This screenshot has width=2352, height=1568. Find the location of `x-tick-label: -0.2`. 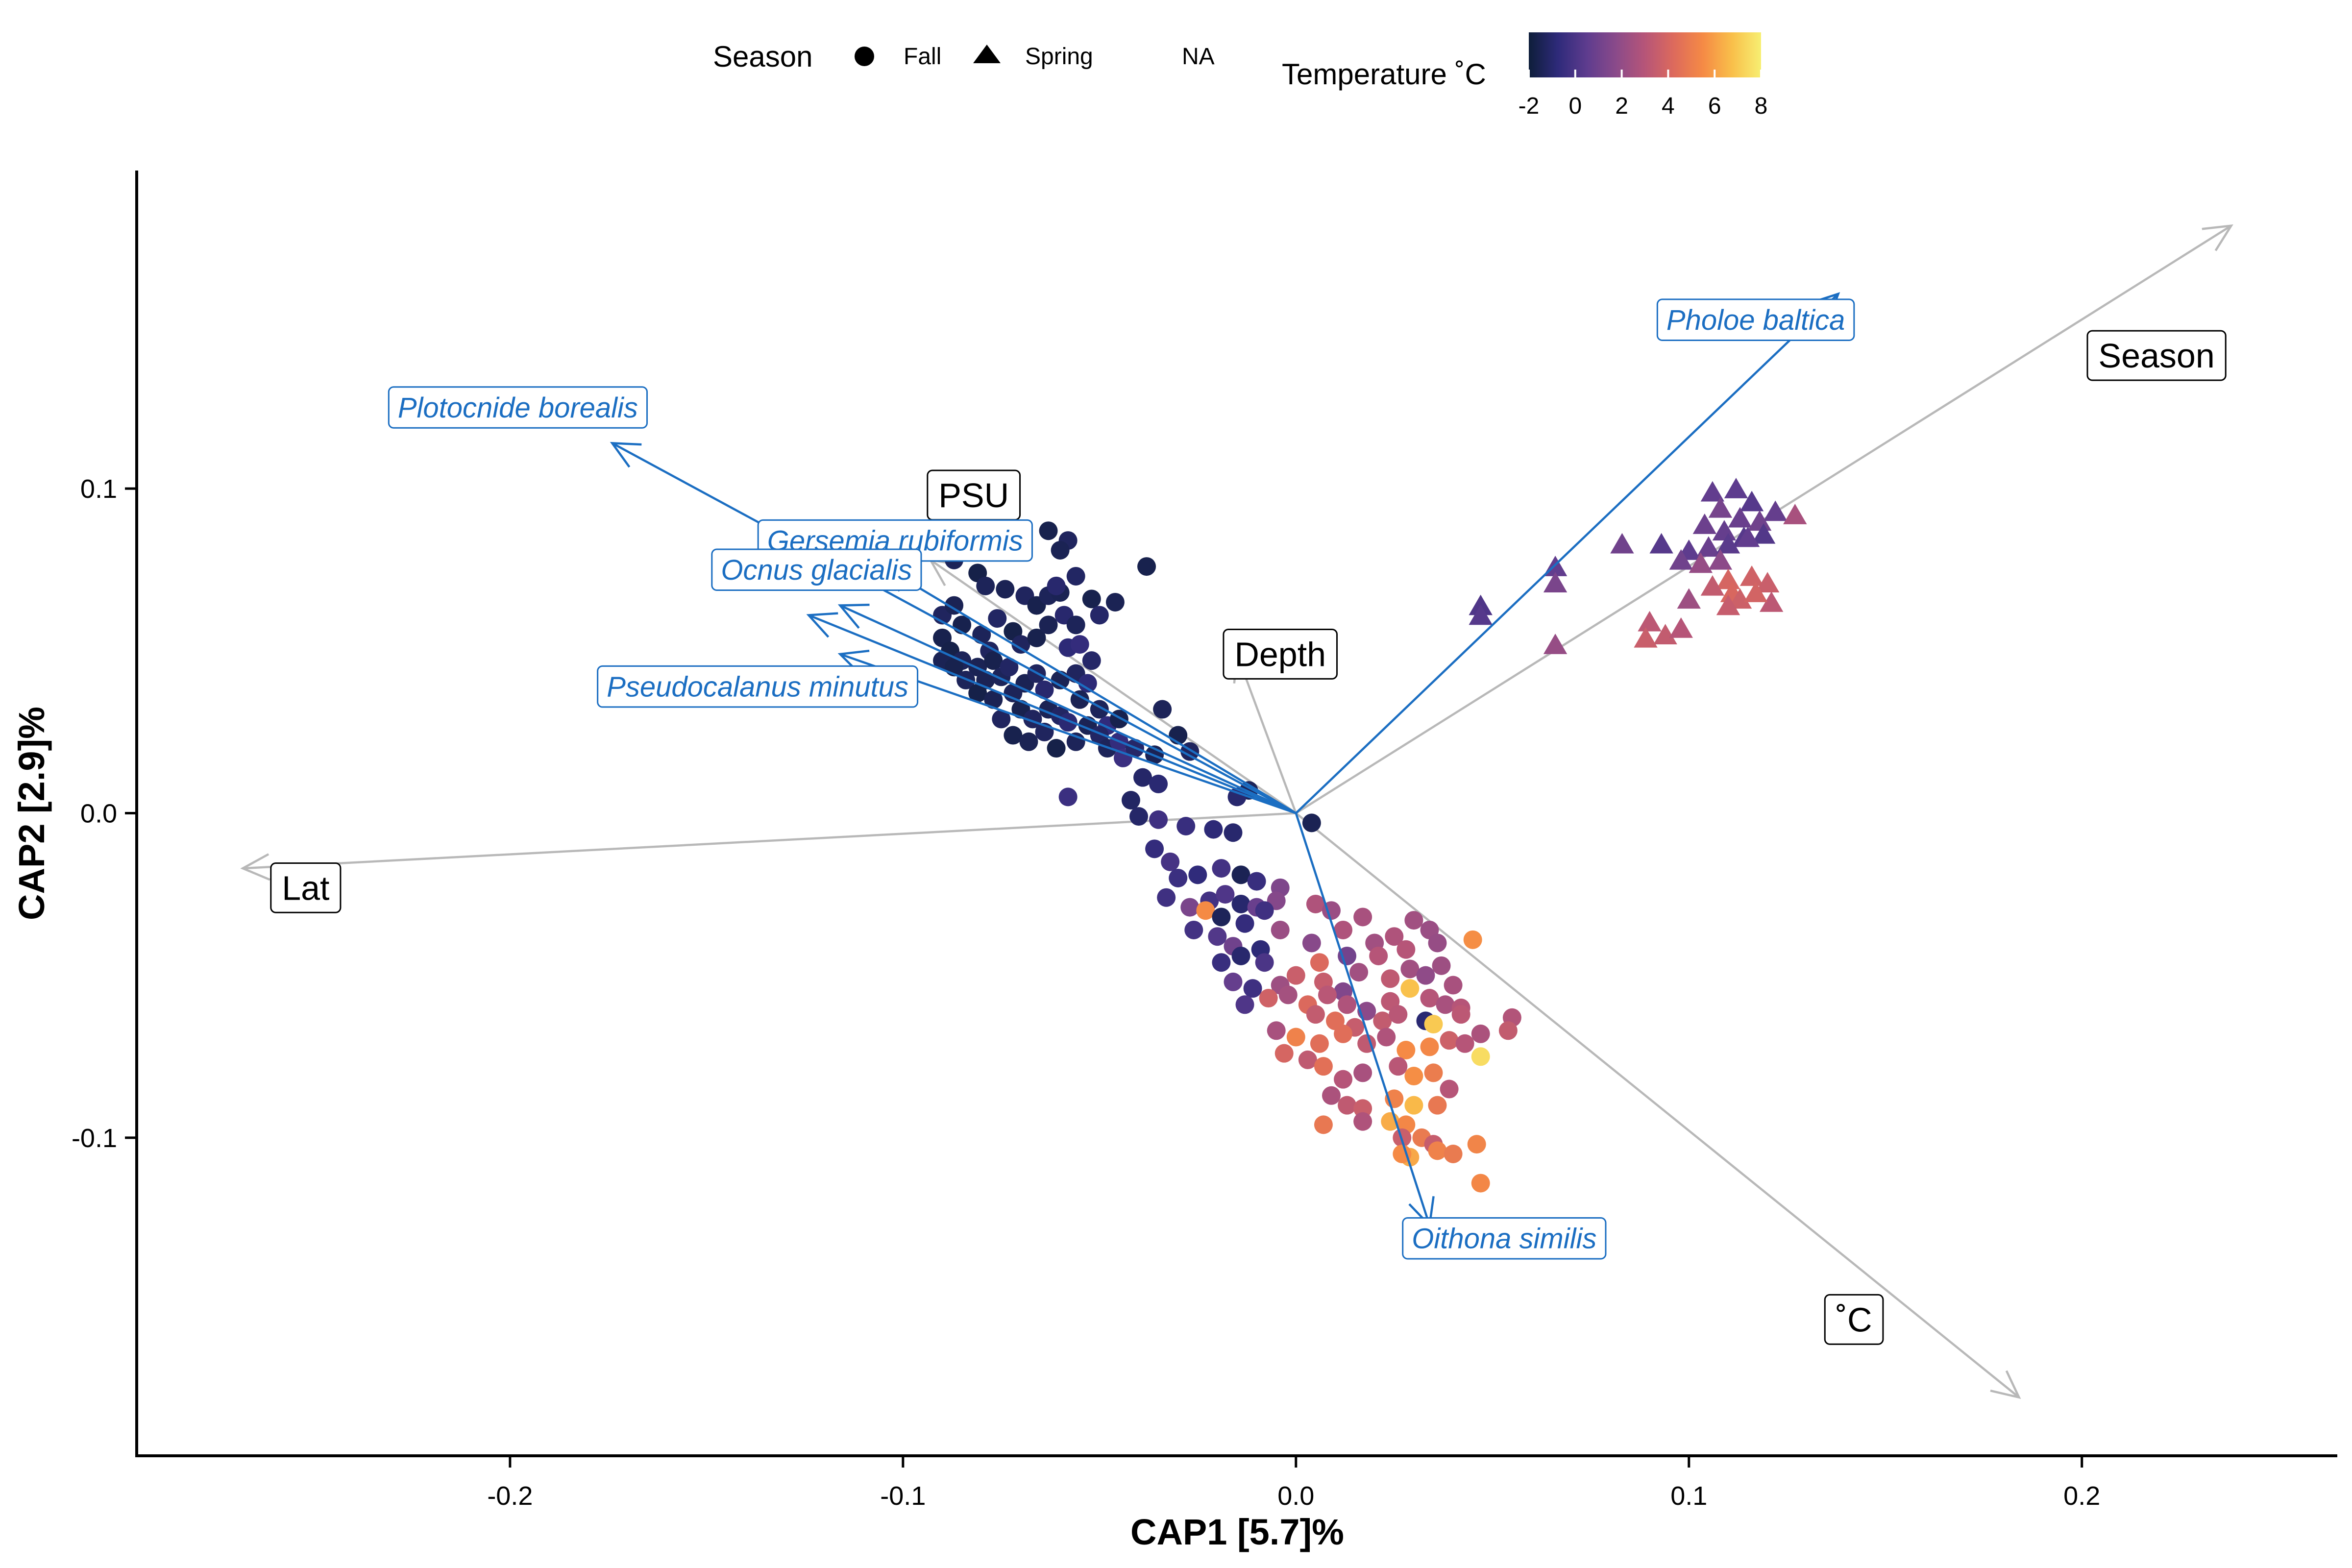

x-tick-label: -0.2 is located at coordinates (510, 1496).